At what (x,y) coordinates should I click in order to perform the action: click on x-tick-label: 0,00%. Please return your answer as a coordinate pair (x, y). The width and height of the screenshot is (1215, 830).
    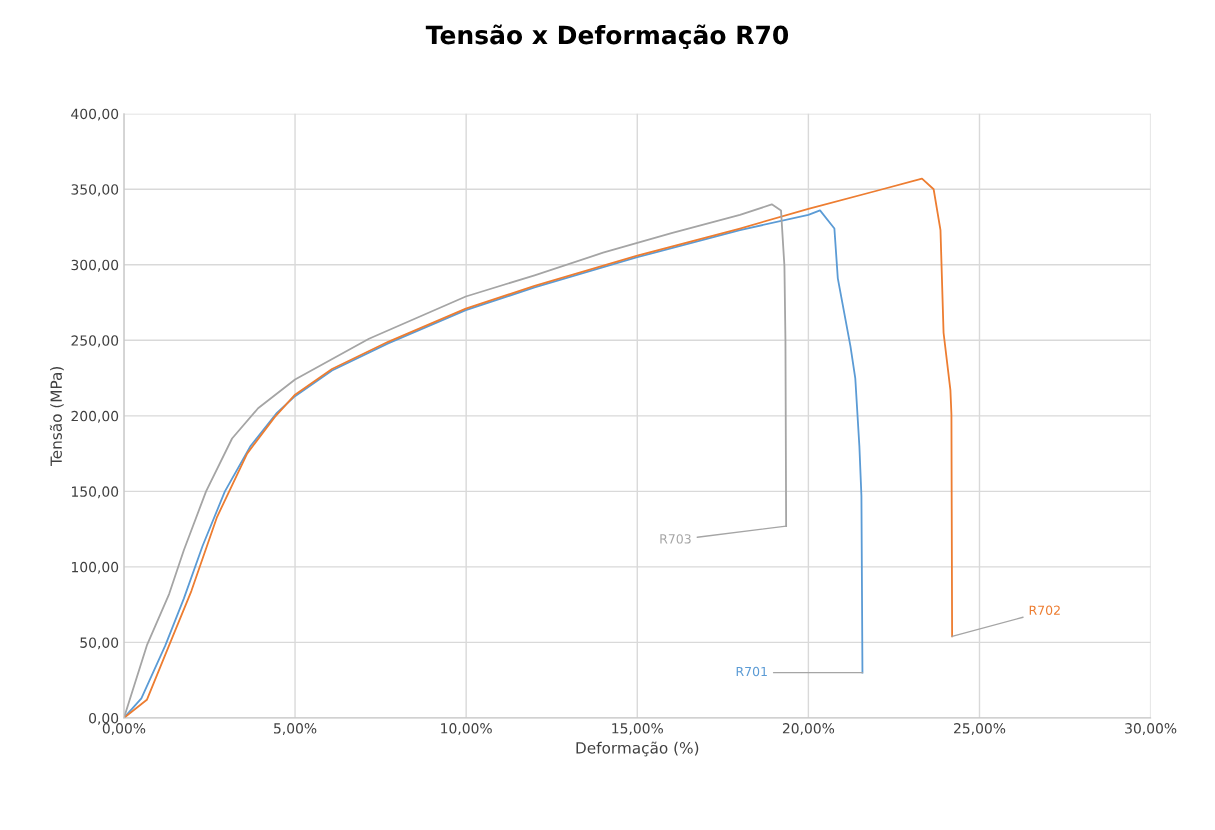
    Looking at the image, I should click on (124, 729).